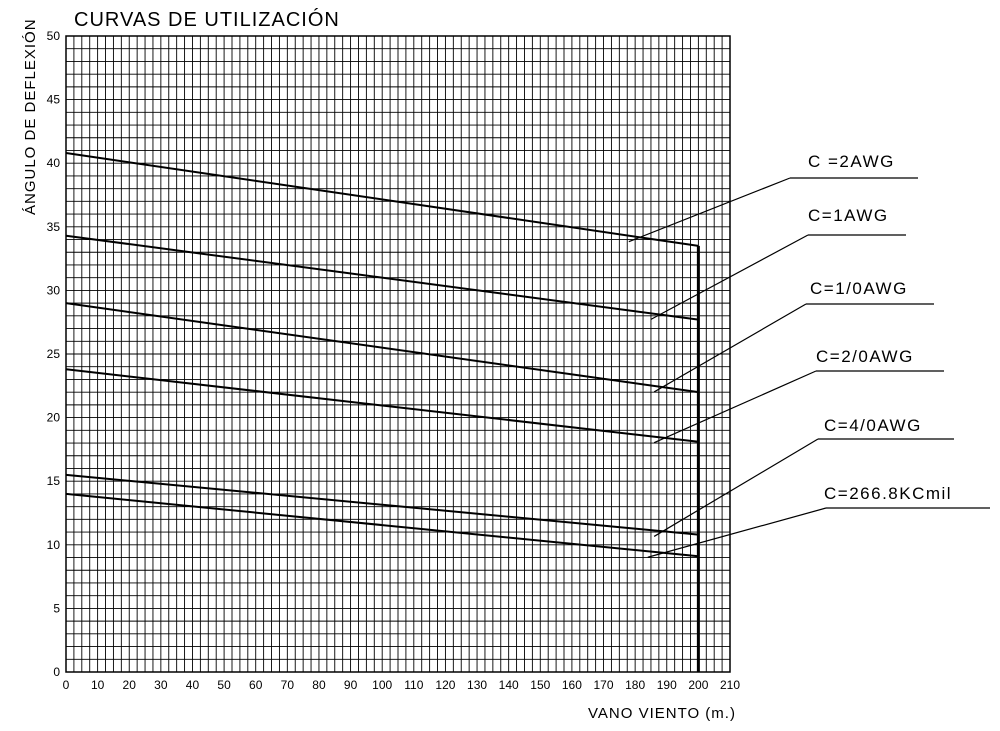 This screenshot has height=731, width=1000. Describe the element at coordinates (54, 36) in the screenshot. I see `y-tick-label: 50` at that location.